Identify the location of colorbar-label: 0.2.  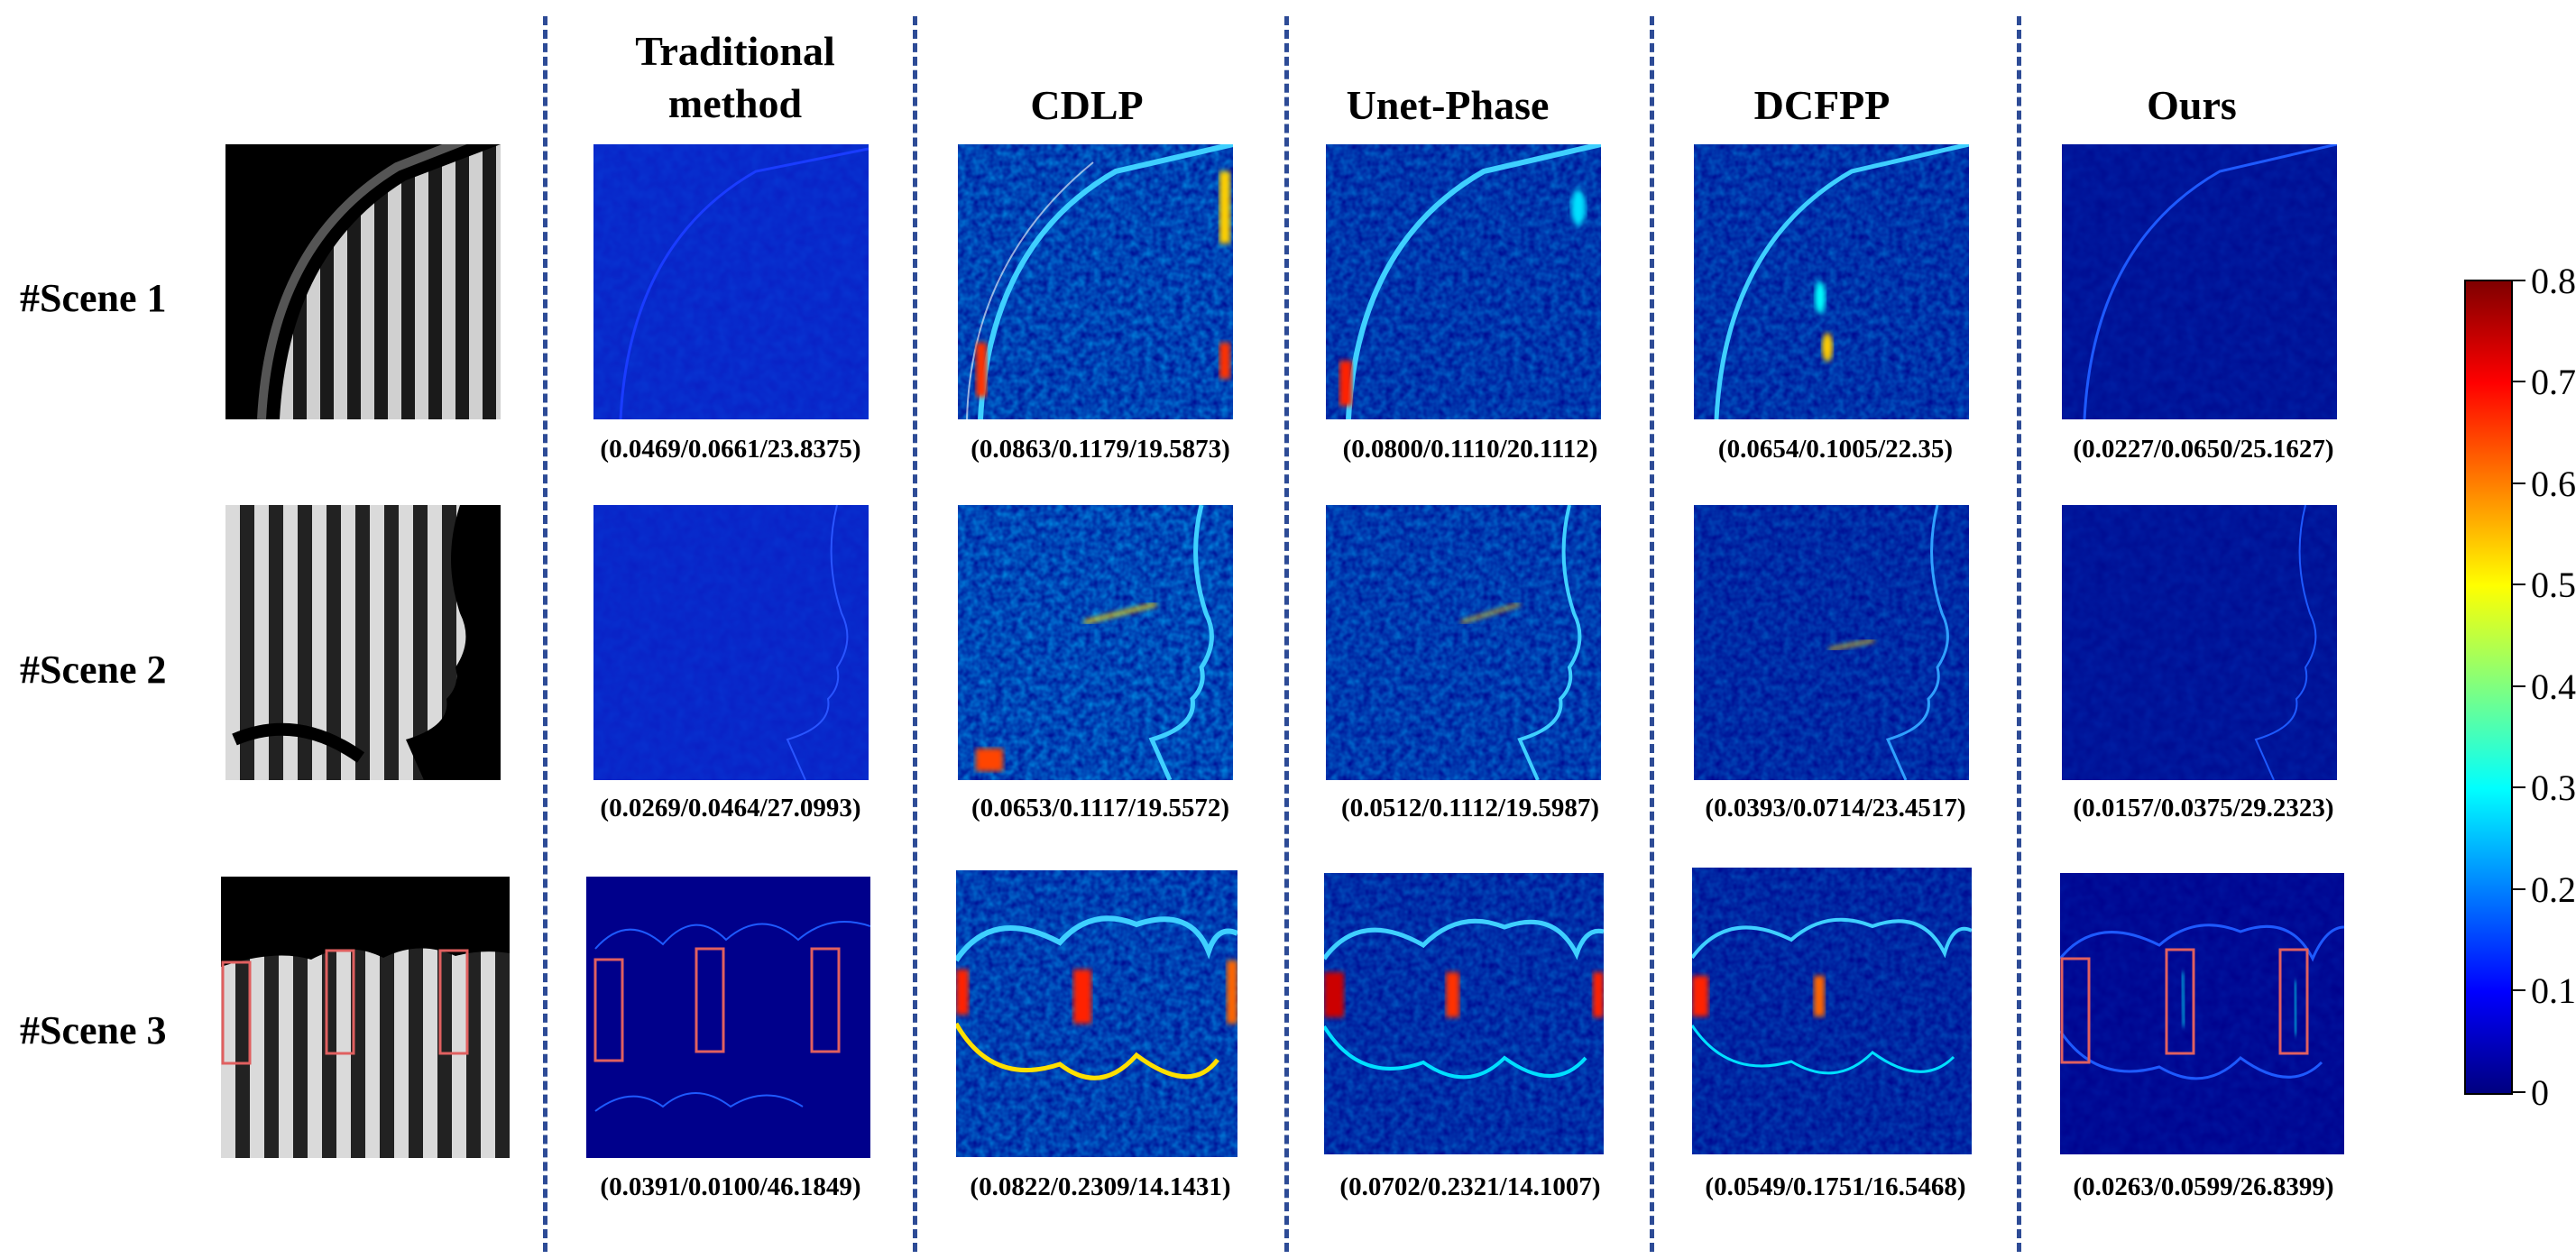
(2553, 889).